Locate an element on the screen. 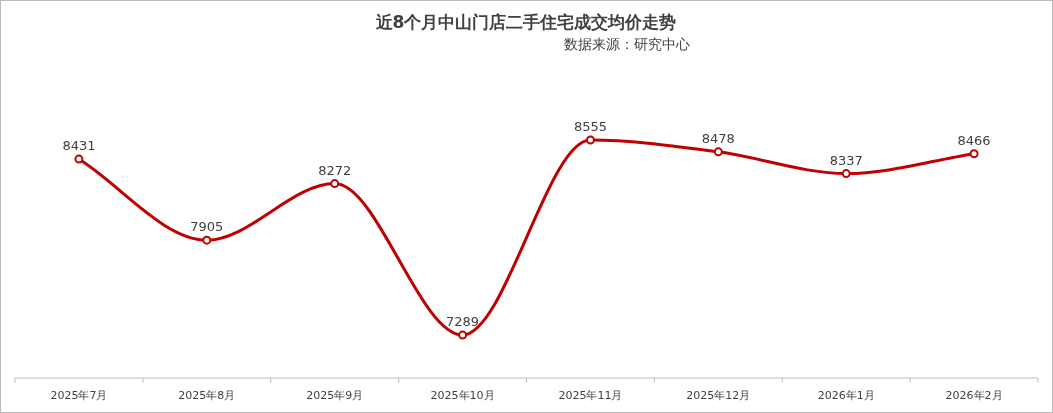  data-label: 8478 is located at coordinates (718, 138).